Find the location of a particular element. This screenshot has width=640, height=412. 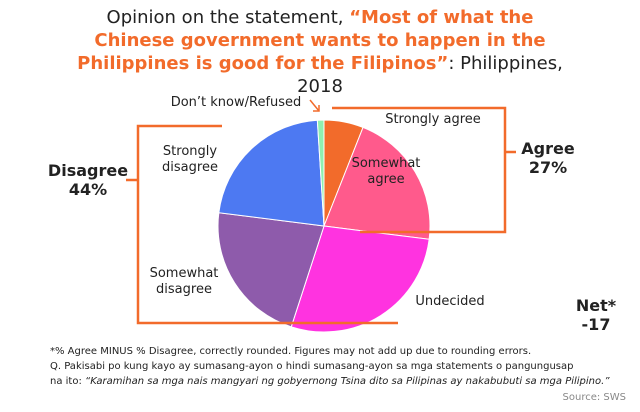

agree-label: Agree 27% is located at coordinates (547, 158).